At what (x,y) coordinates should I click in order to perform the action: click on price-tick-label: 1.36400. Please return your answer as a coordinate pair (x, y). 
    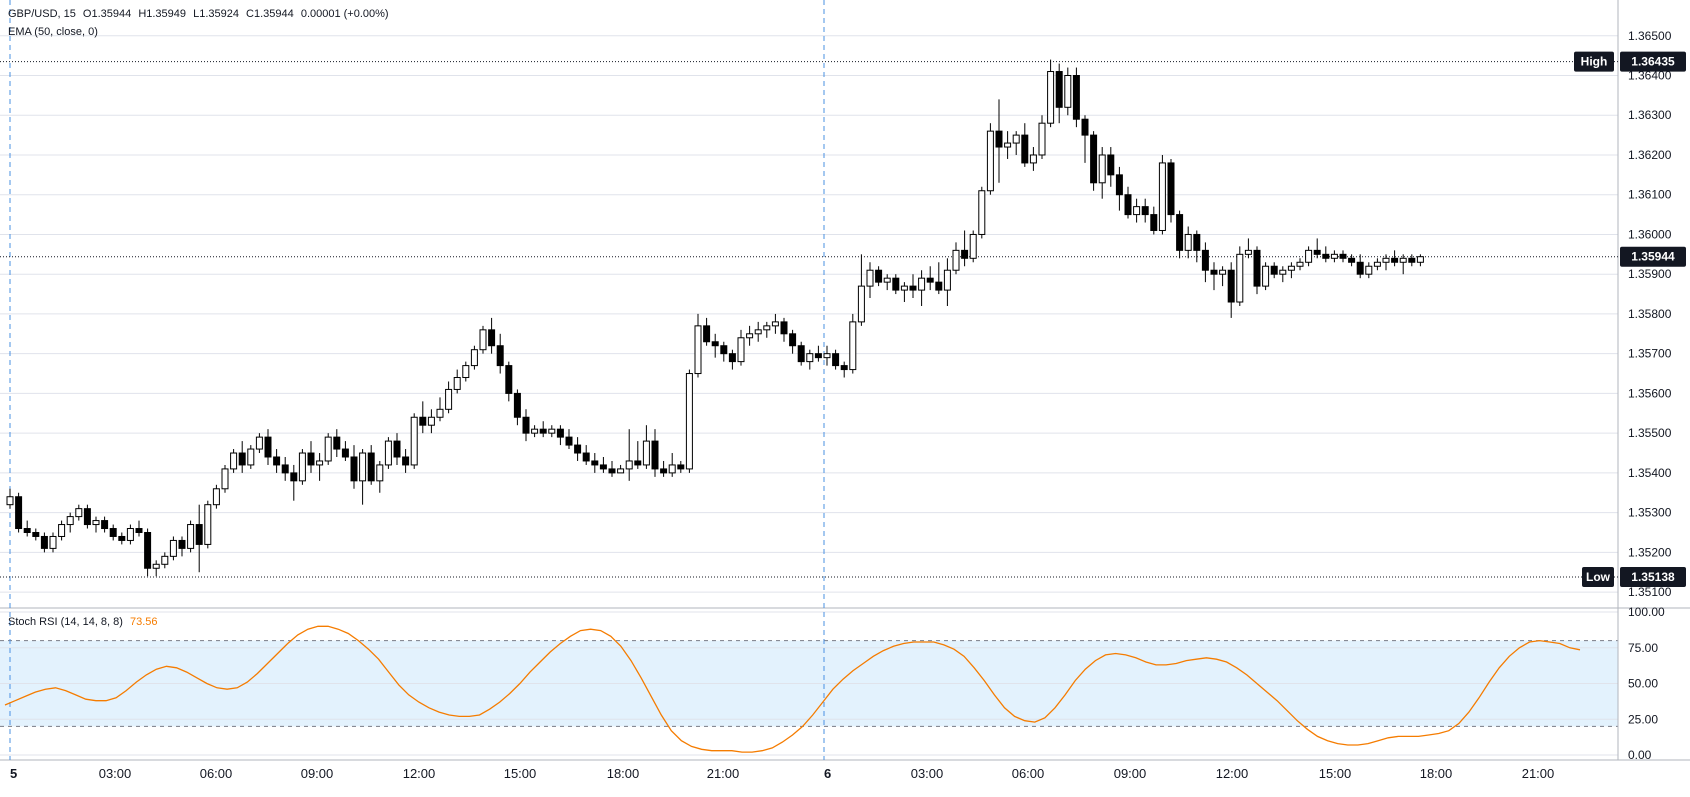
    Looking at the image, I should click on (1650, 76).